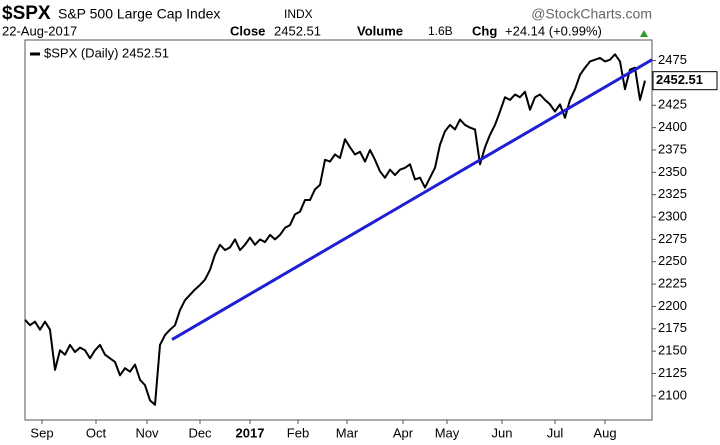 This screenshot has height=445, width=720. I want to click on x-tick-label: Jul, so click(555, 432).